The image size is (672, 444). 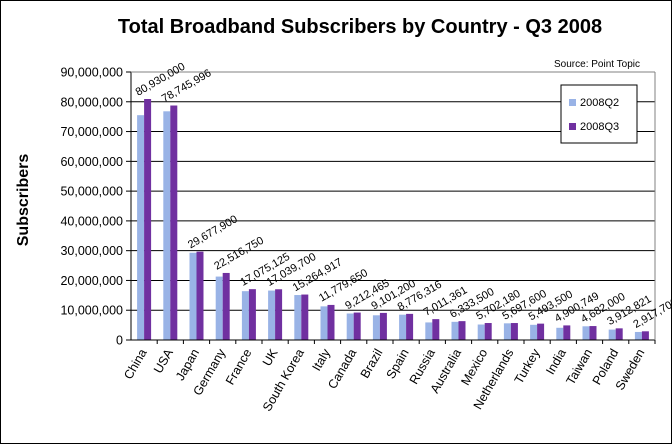 I want to click on bar-2008q3-italy, so click(x=331, y=322).